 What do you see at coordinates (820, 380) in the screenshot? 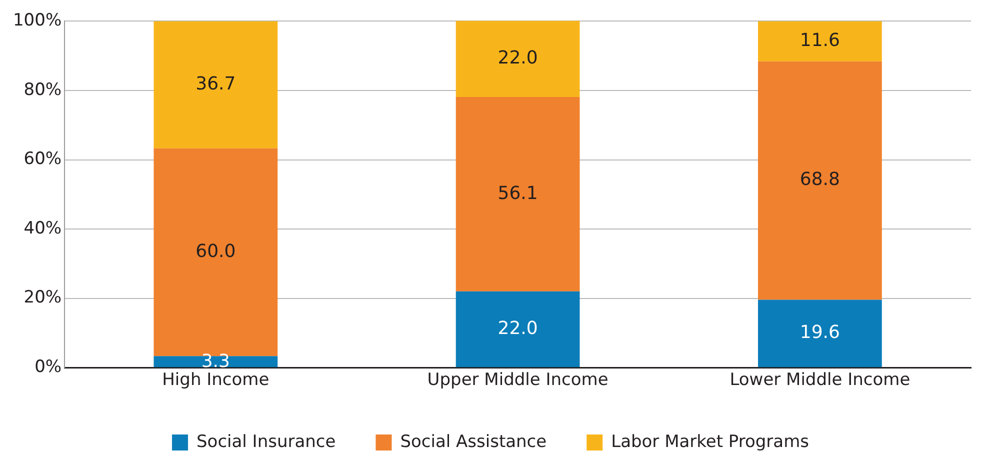
I see `x-tick-label: Lower Middle Income` at bounding box center [820, 380].